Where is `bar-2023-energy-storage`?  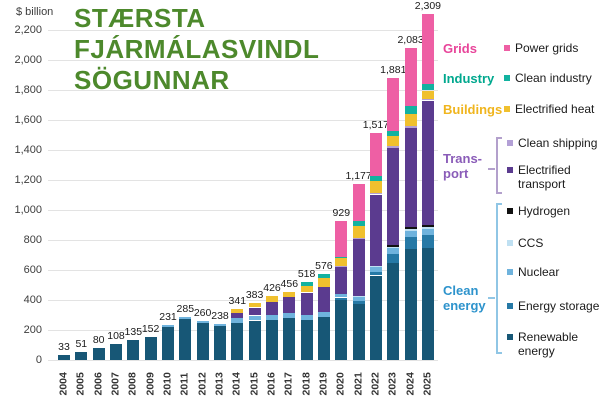 bar-2023-energy-storage is located at coordinates (393, 258).